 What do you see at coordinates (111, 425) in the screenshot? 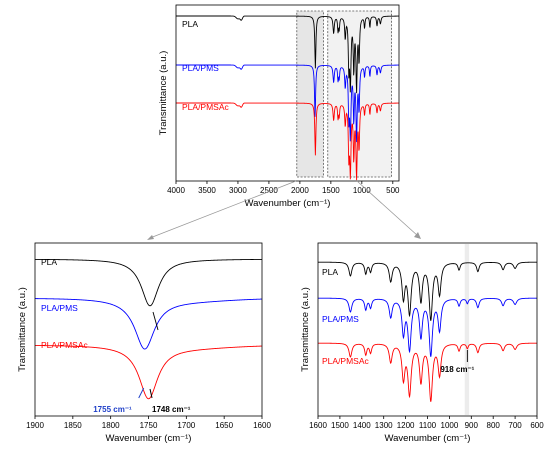
I see `x-tick-label: 1800` at bounding box center [111, 425].